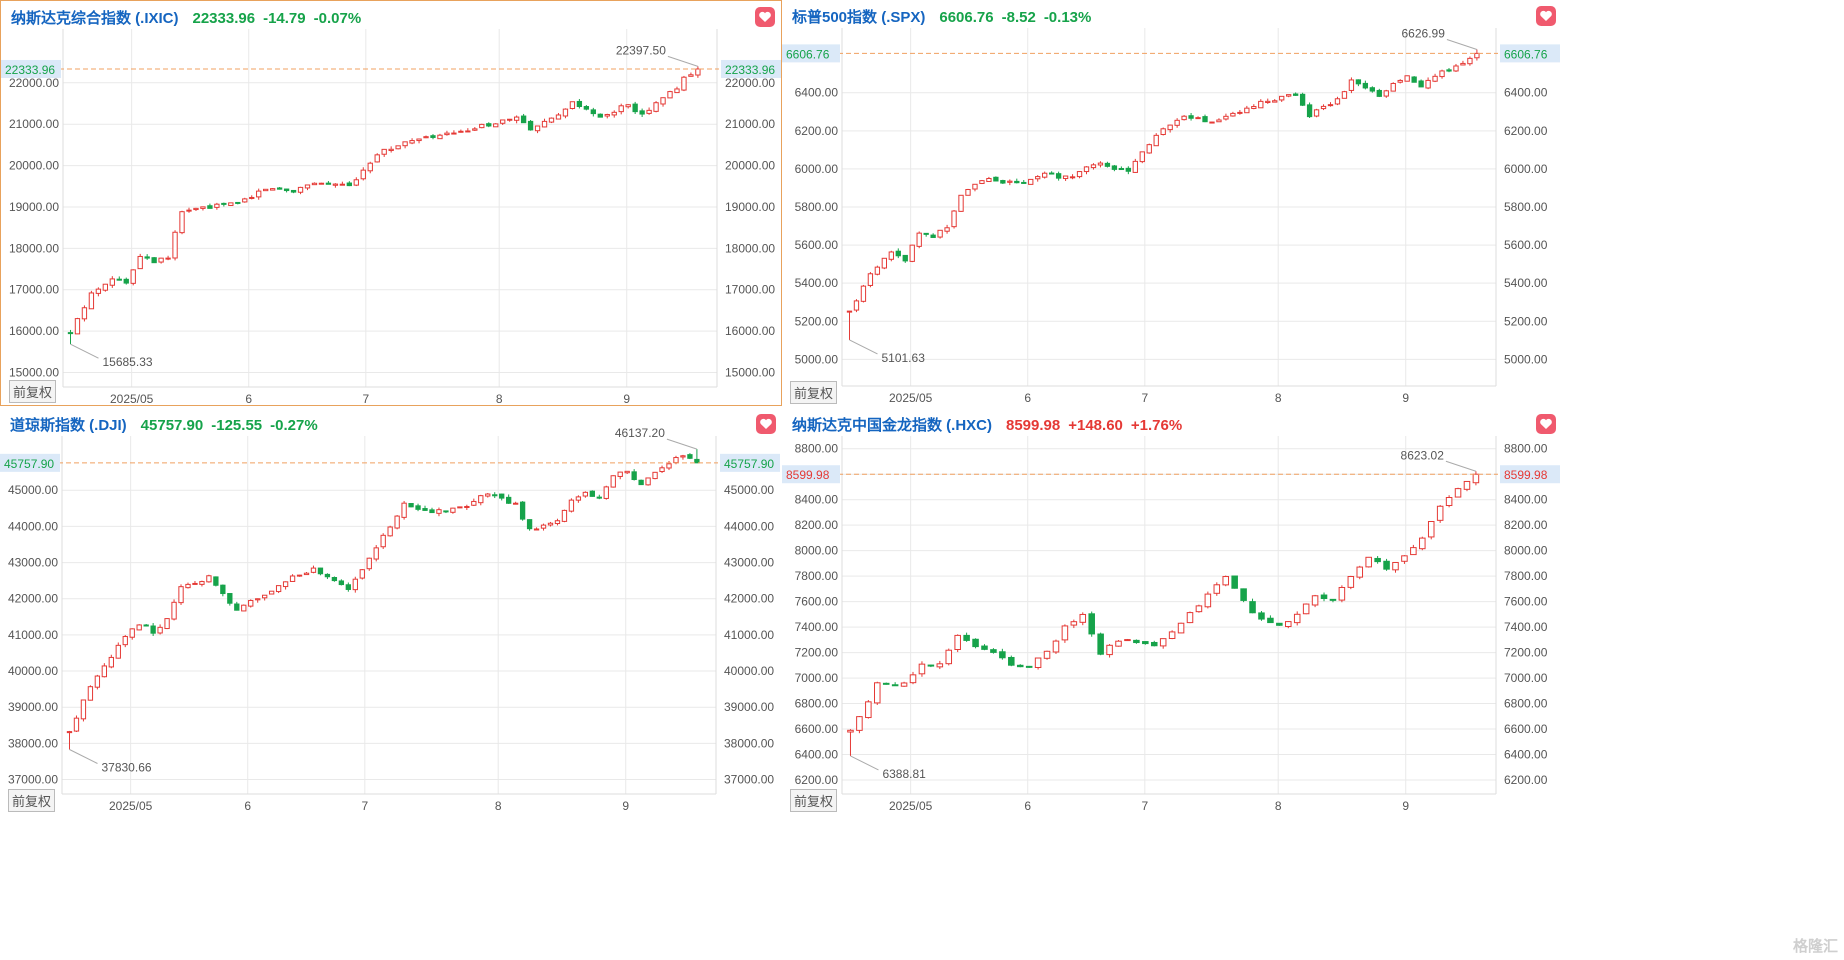  What do you see at coordinates (817, 359) in the screenshot?
I see `y-tick-label-left: 5000.00` at bounding box center [817, 359].